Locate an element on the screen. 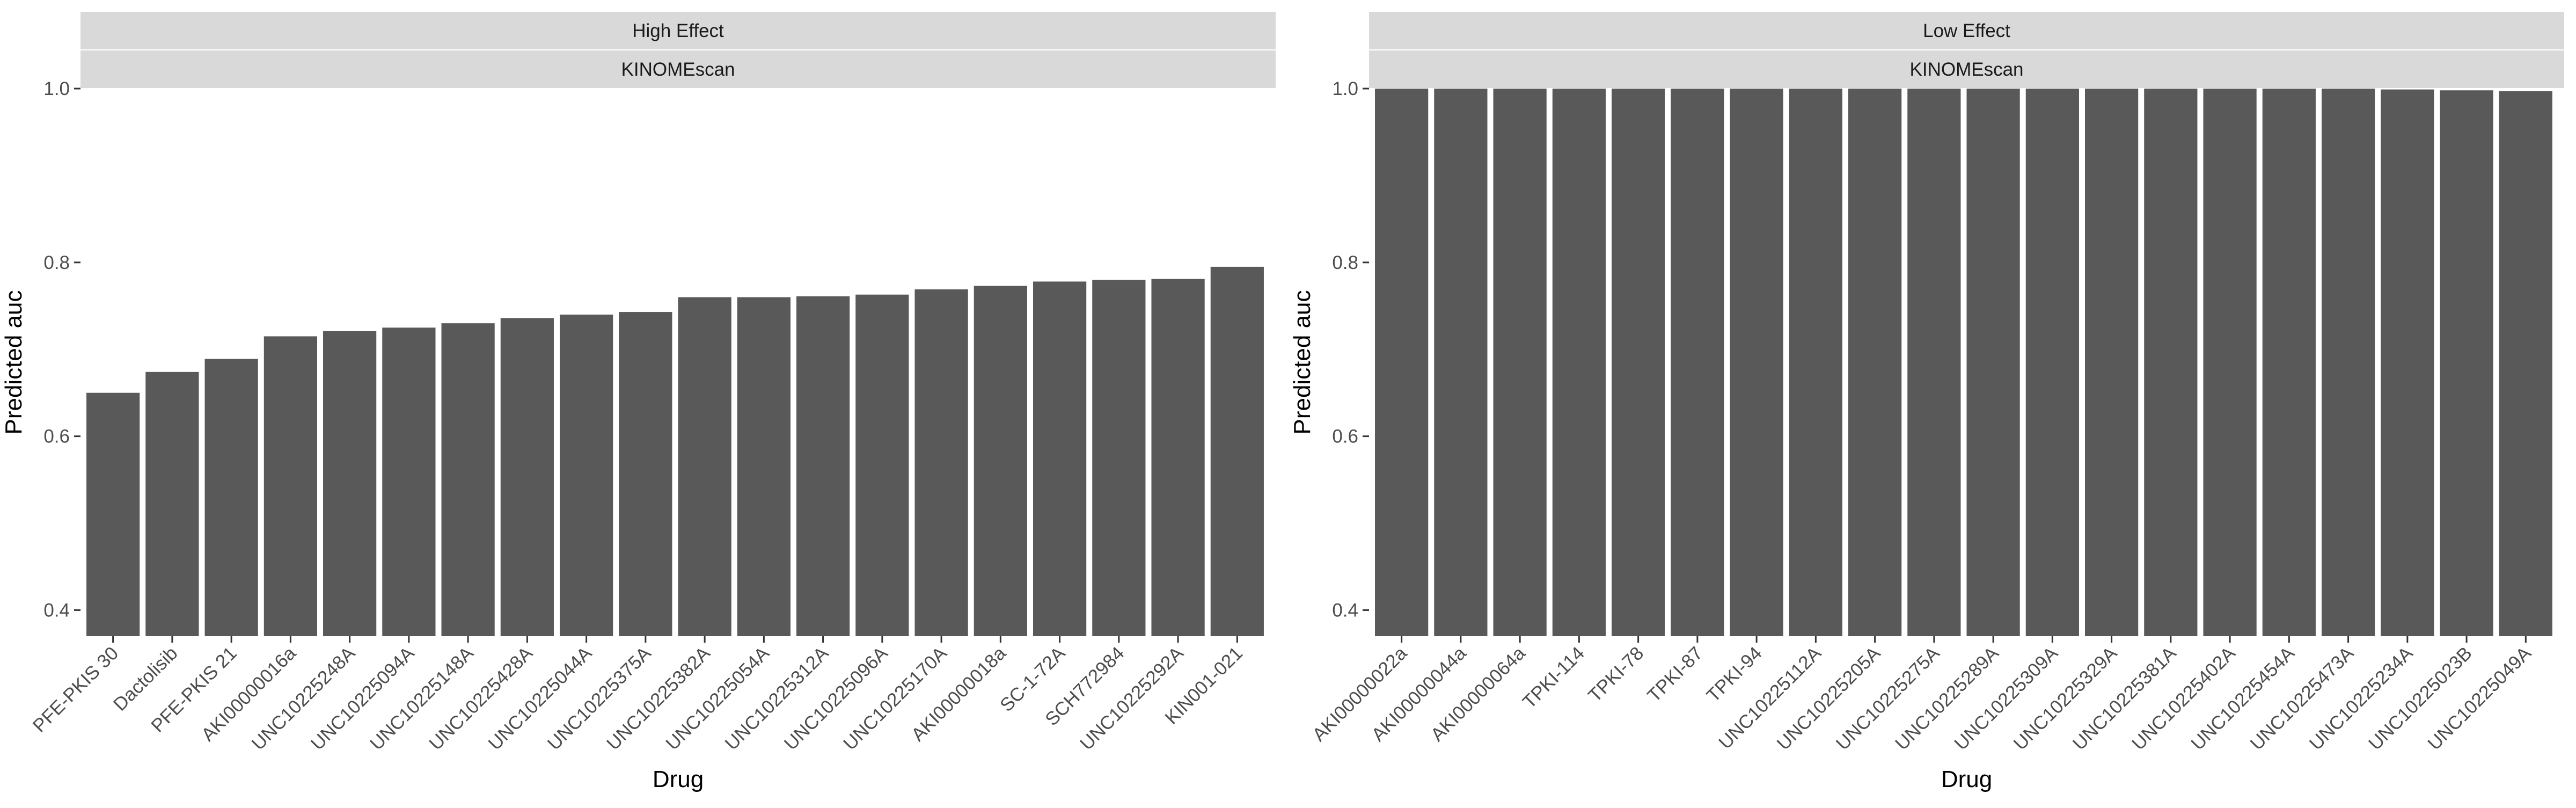 This screenshot has width=2576, height=808. x-tick-label: UNC10225275A is located at coordinates (1888, 698).